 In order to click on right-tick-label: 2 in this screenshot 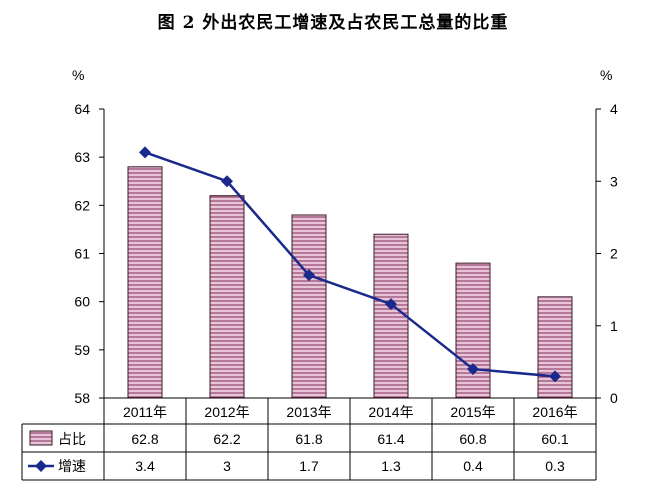, I will do `click(614, 254)`.